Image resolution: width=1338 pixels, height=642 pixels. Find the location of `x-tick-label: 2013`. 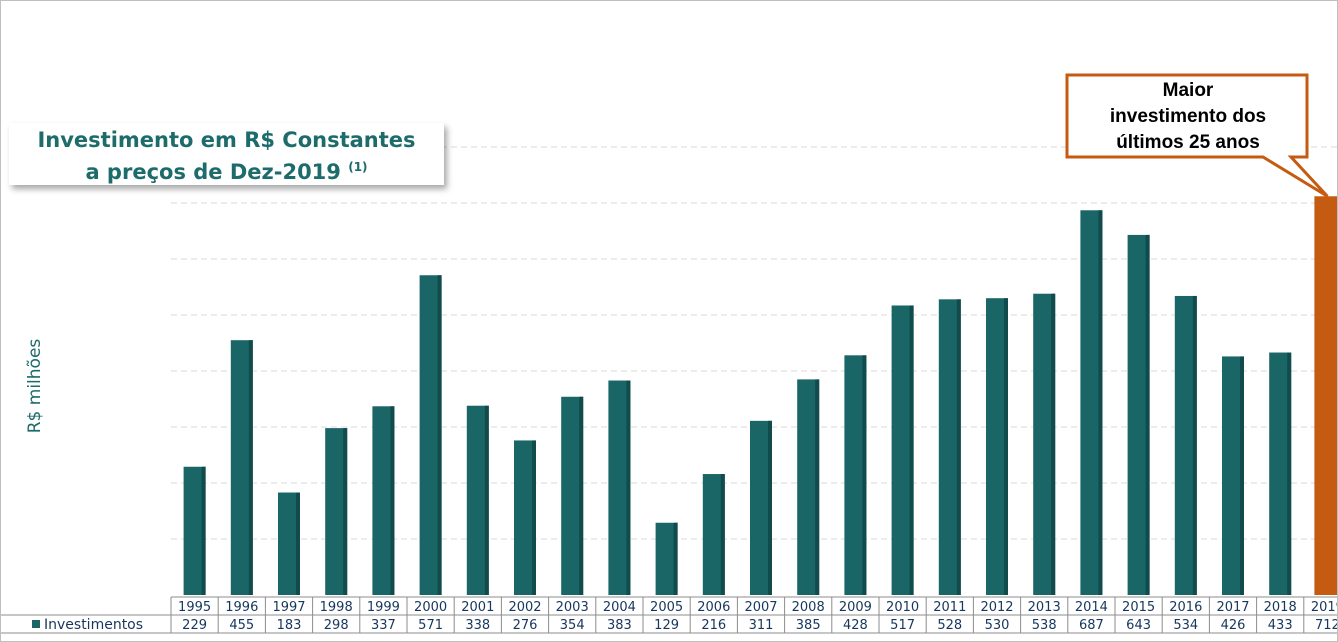

x-tick-label: 2013 is located at coordinates (1044, 607).